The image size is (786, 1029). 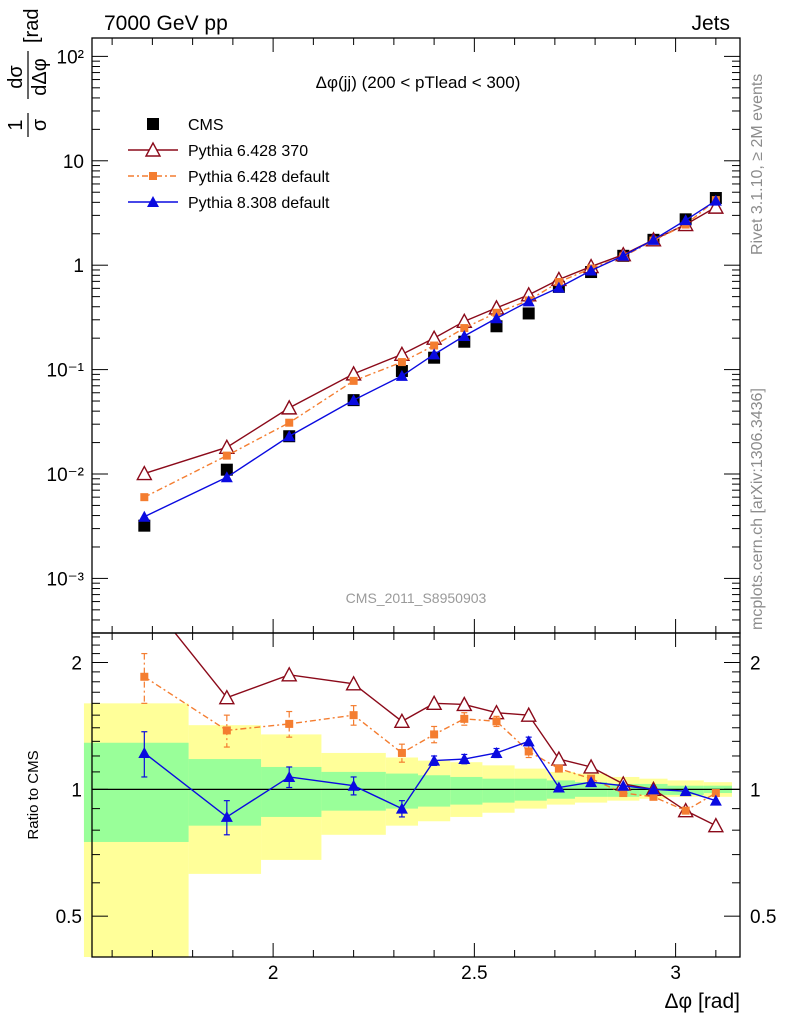 What do you see at coordinates (66, 475) in the screenshot?
I see `y-tick-label: 10⁻²` at bounding box center [66, 475].